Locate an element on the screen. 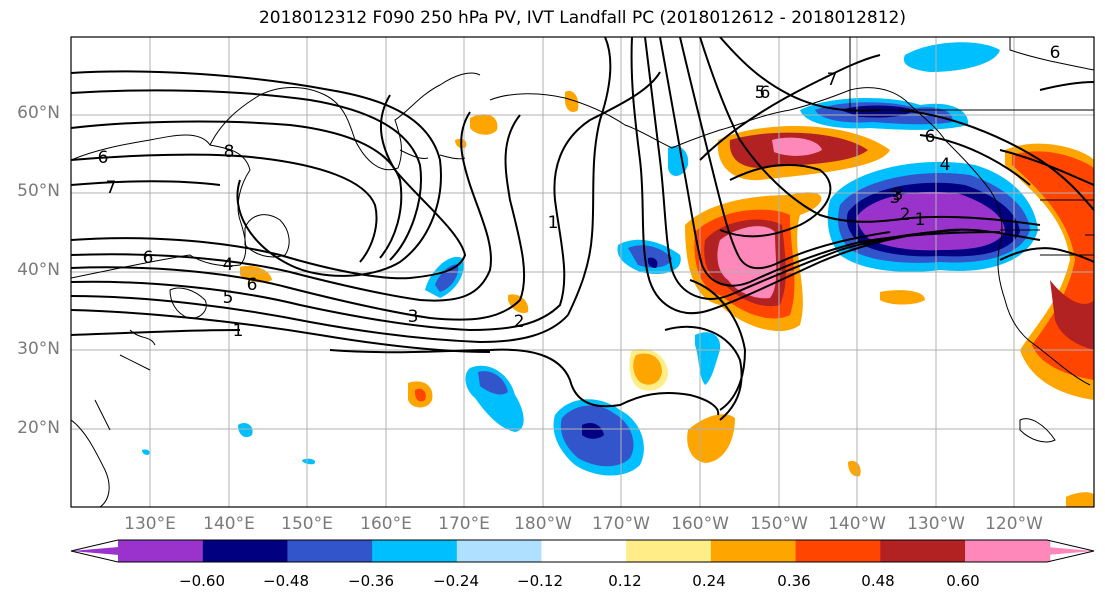 The image size is (1105, 601). colorbar-tick: −0.48 is located at coordinates (286, 581).